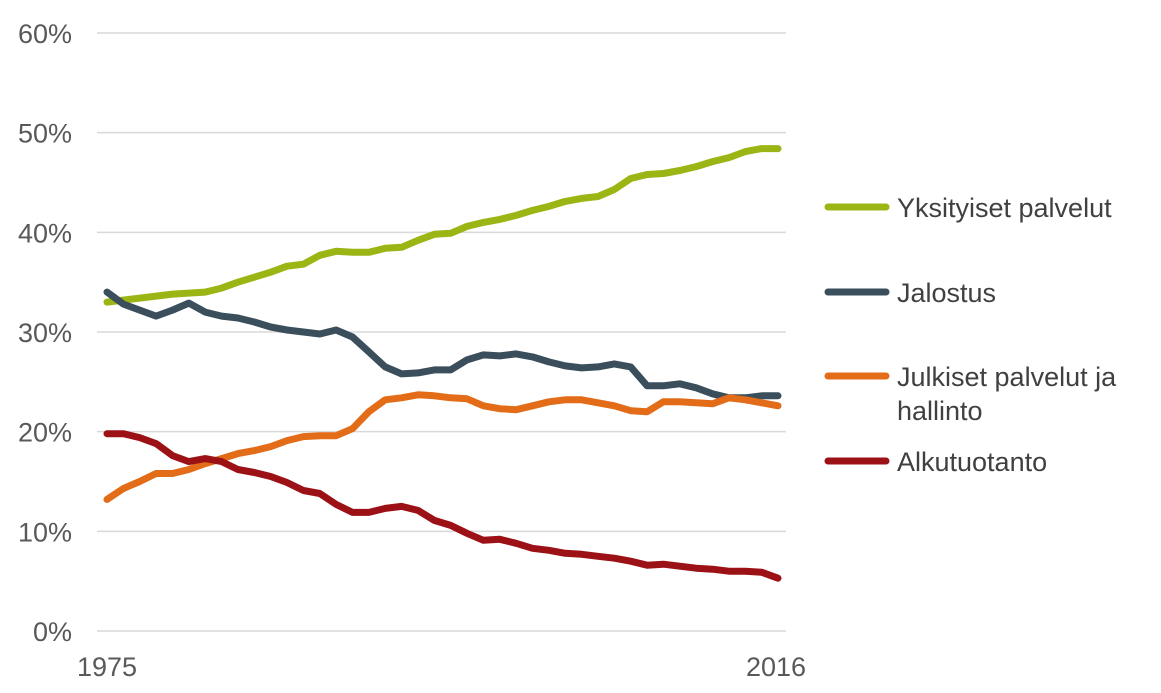 The height and width of the screenshot is (693, 1161). I want to click on series-line-alkutuotanto, so click(442, 506).